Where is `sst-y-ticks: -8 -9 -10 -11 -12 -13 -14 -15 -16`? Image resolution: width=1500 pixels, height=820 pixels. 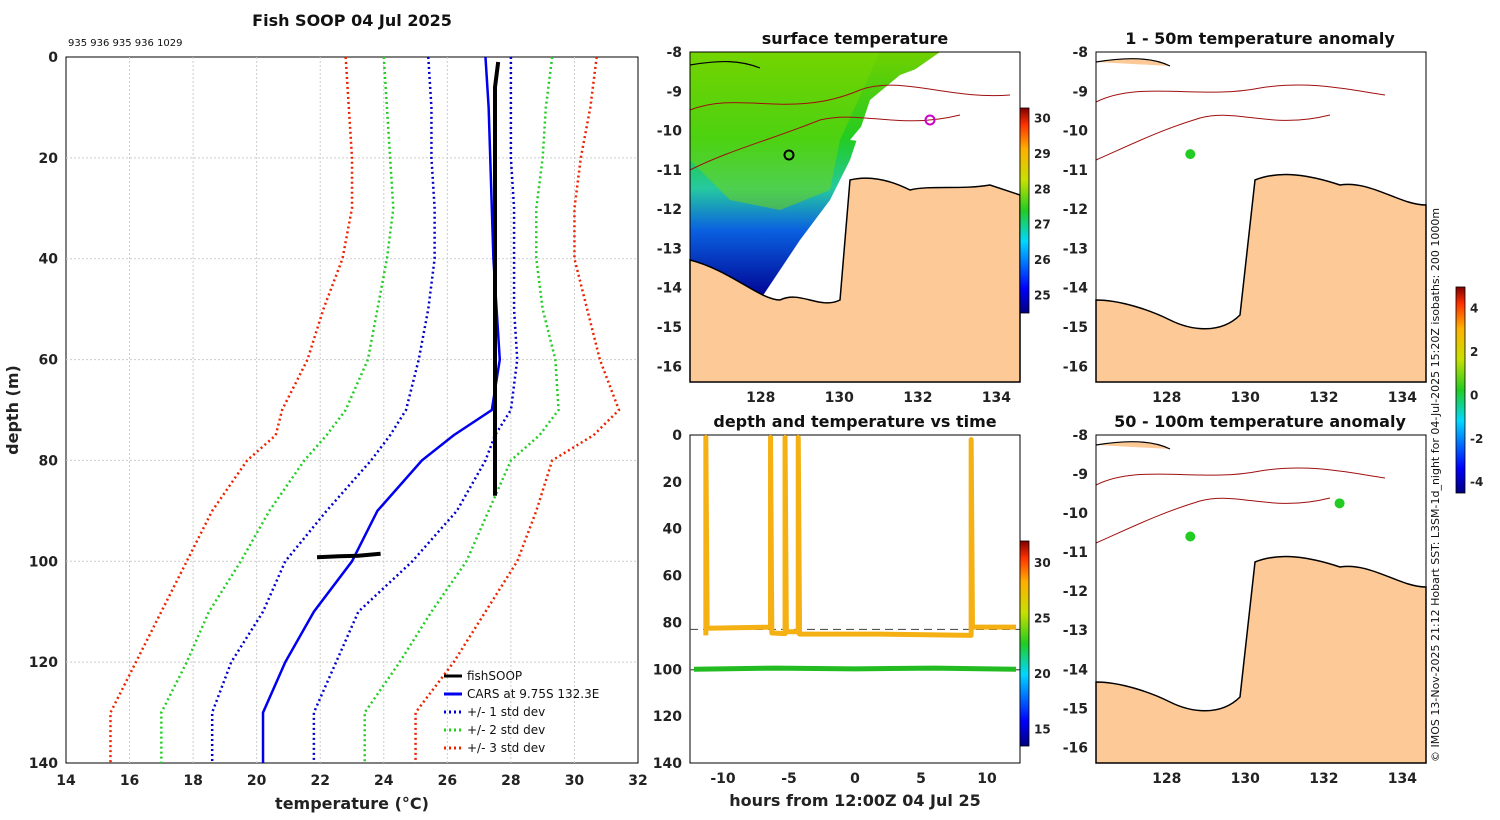 sst-y-ticks: -8 -9 -10 -11 -12 -13 -14 -15 -16 is located at coordinates (670, 210).